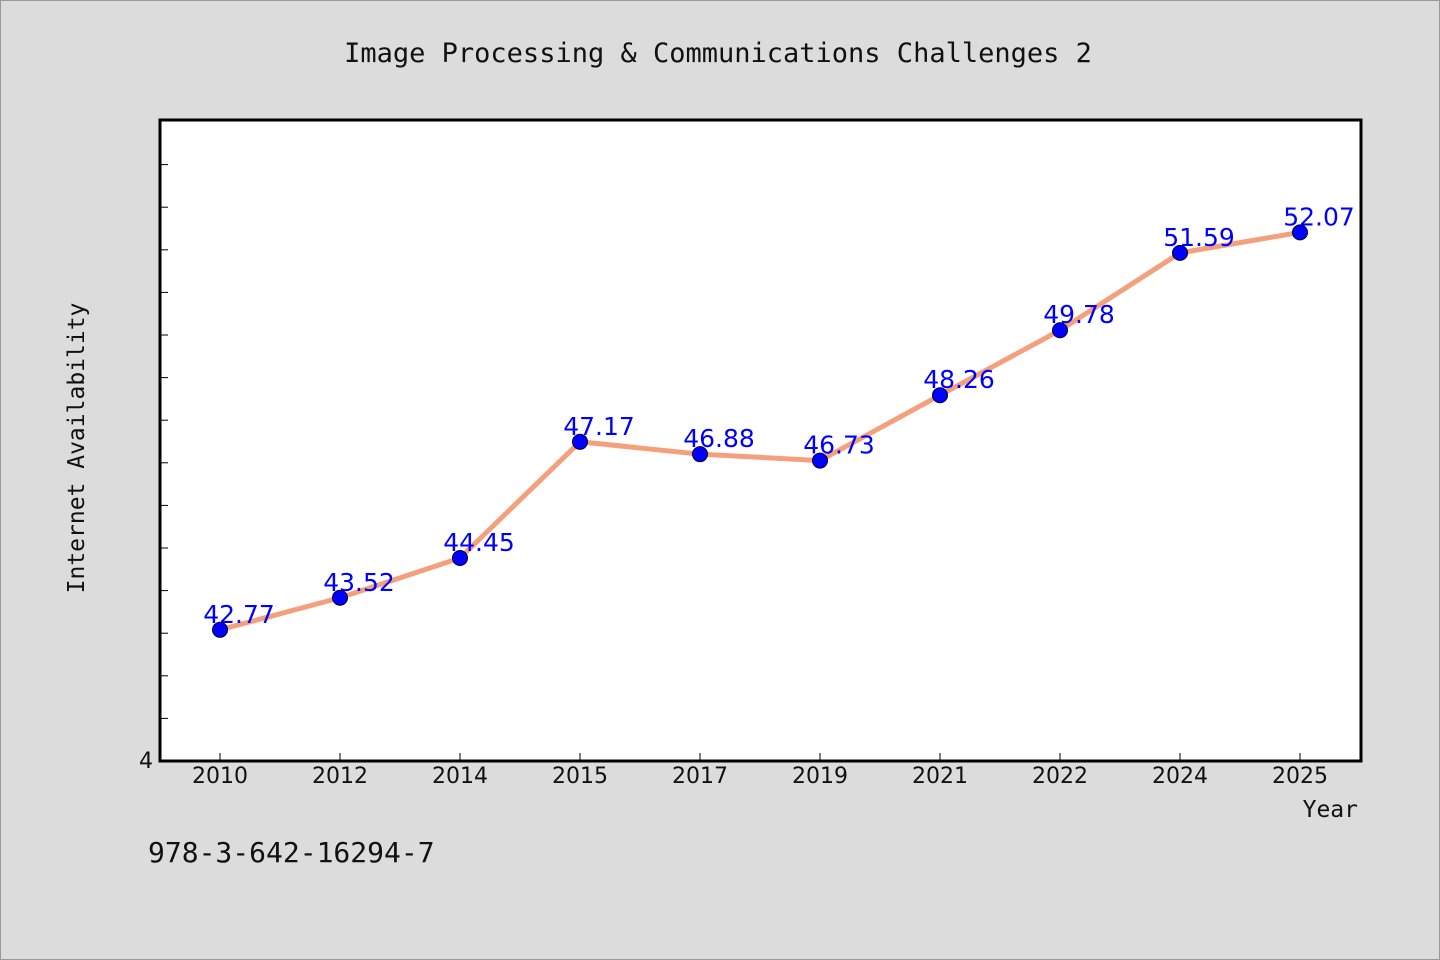 This screenshot has width=1440, height=960. I want to click on y-axis-label: Internet Availability, so click(77, 448).